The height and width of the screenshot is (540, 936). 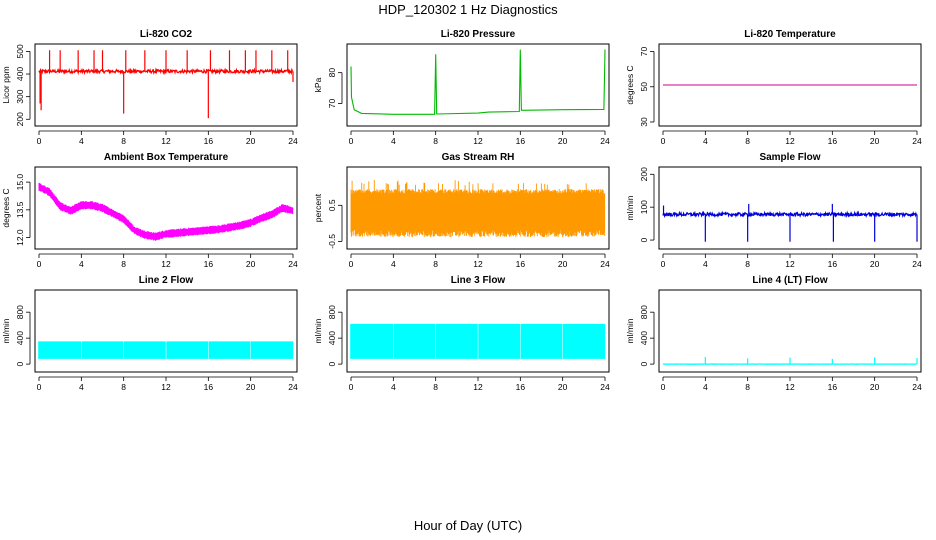 I want to click on y-axis-label: kPa, so click(x=318, y=84).